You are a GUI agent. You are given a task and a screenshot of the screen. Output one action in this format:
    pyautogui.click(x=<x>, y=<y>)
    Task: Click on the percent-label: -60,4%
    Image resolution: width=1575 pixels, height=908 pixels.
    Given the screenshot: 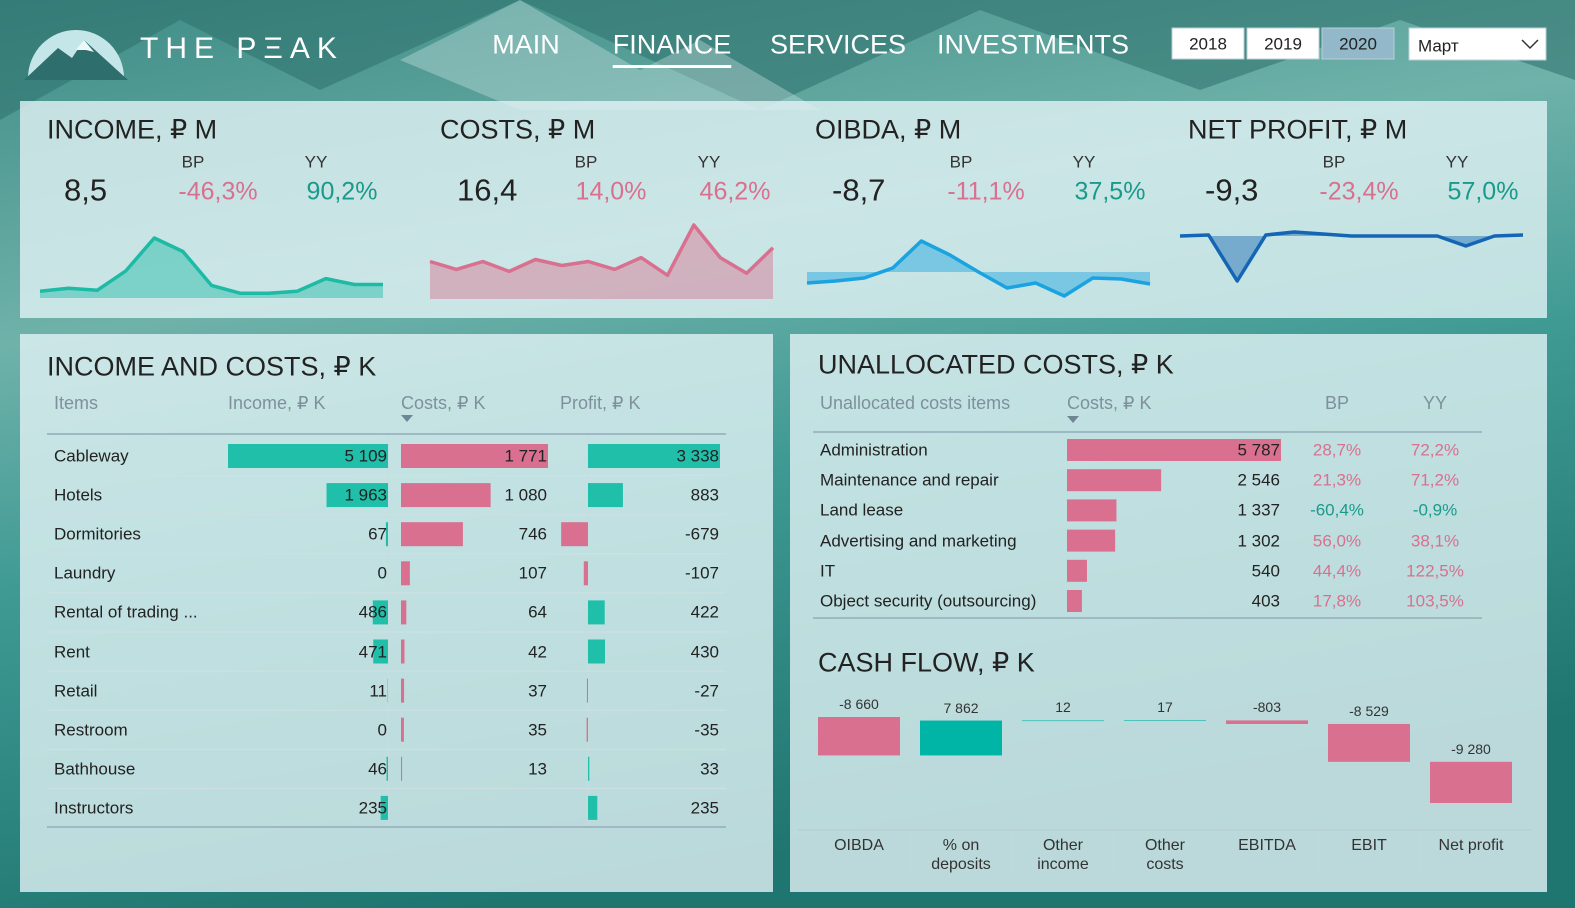 What is the action you would take?
    pyautogui.click(x=1337, y=510)
    